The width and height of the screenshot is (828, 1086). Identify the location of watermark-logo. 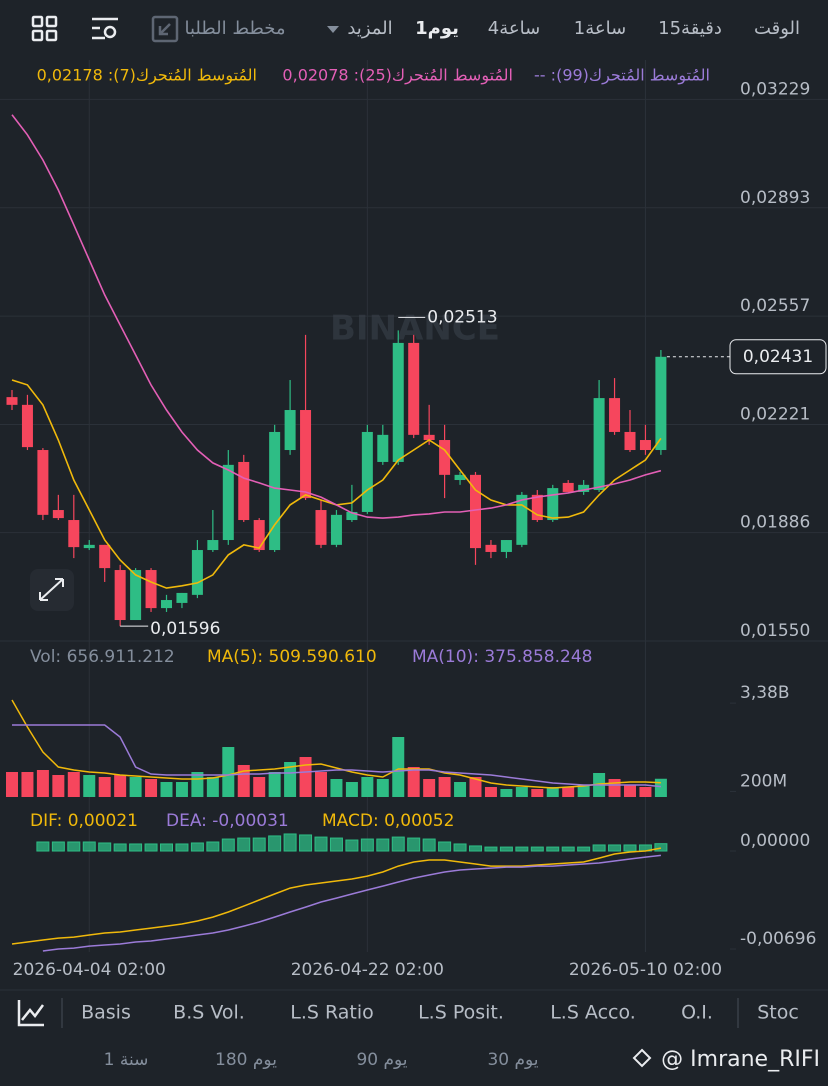
(642, 1058).